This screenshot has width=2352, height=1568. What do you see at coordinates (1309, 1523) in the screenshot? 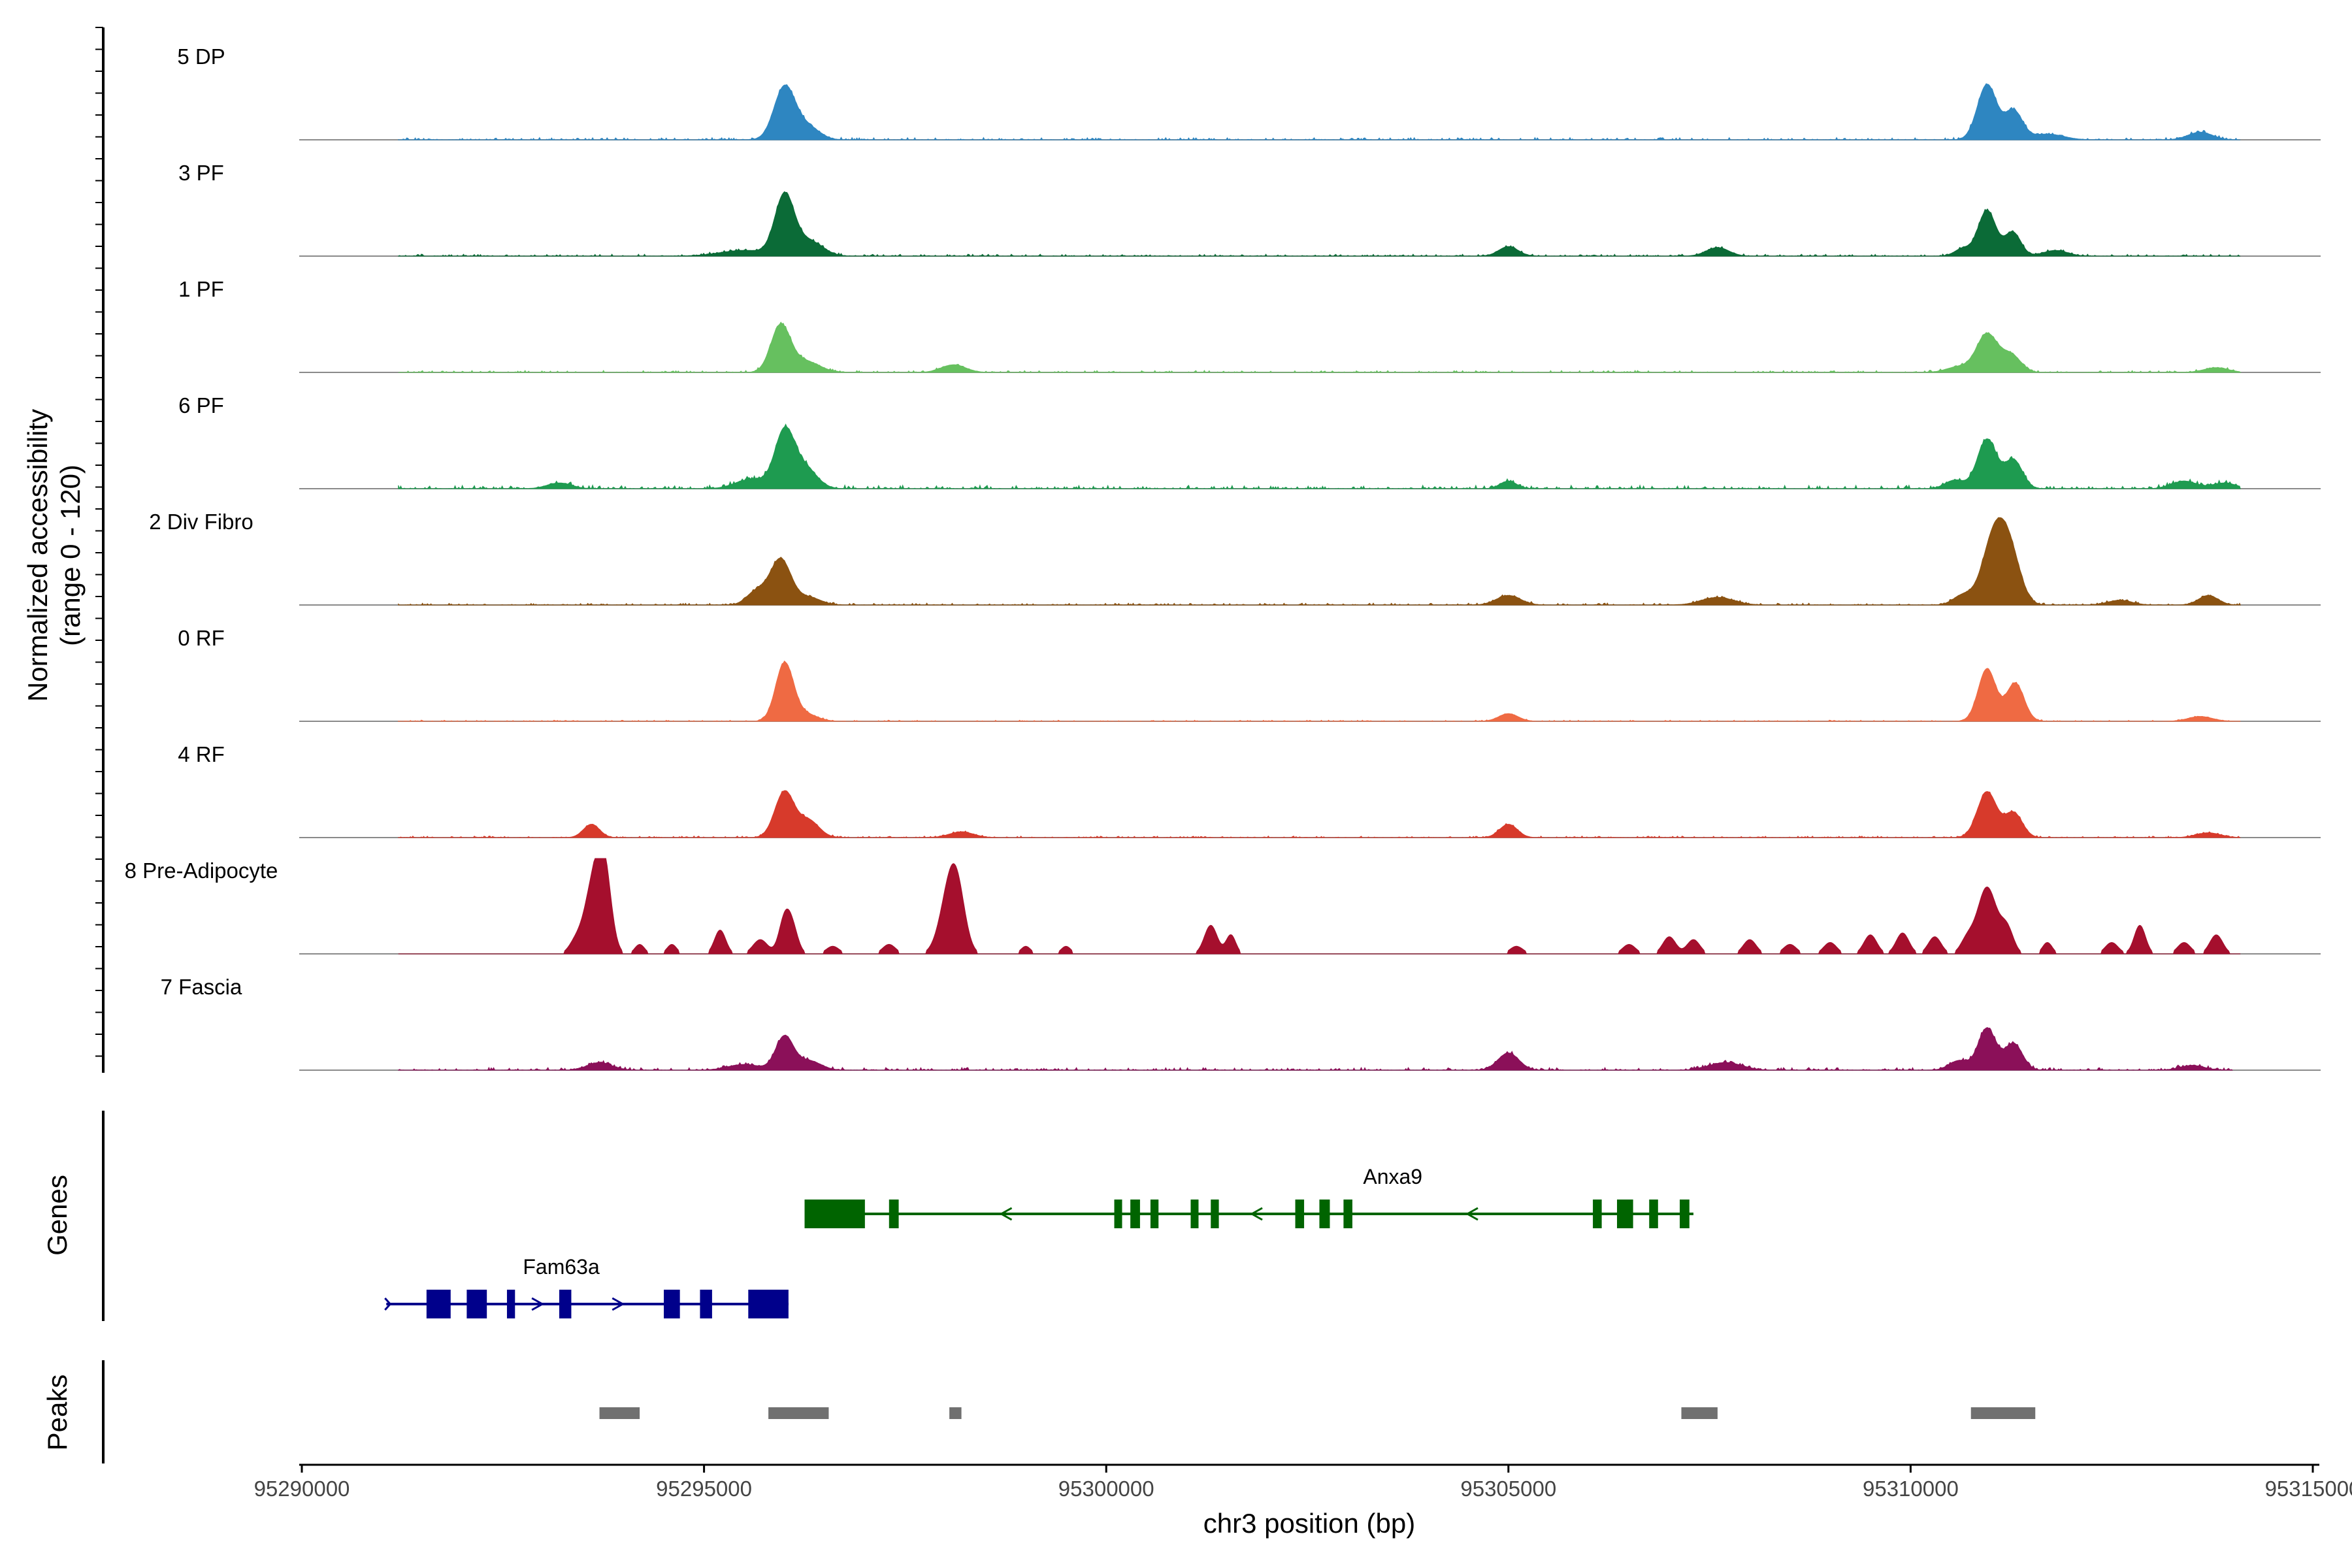
I see `x-axis-title: chr3 position (bp)` at bounding box center [1309, 1523].